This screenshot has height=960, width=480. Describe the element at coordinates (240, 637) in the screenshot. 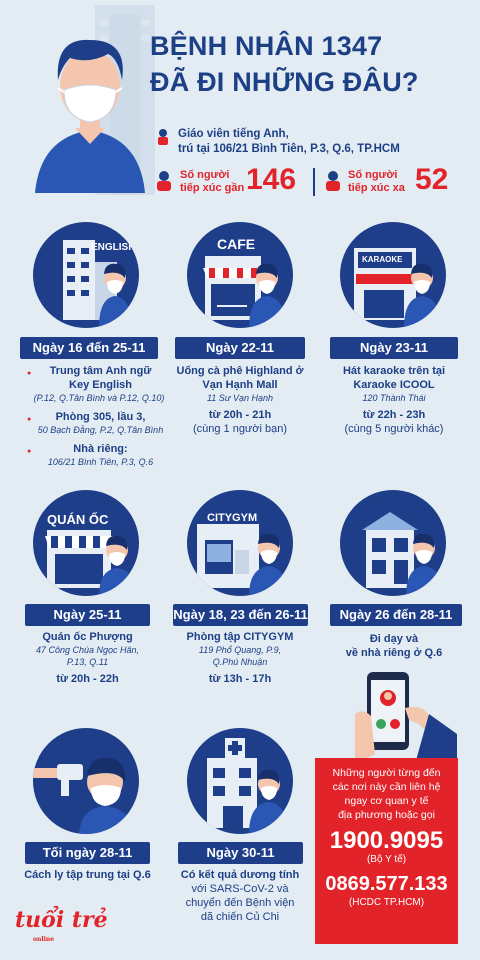

I see `gym-line-1: Phòng tập CITYGYM` at that location.